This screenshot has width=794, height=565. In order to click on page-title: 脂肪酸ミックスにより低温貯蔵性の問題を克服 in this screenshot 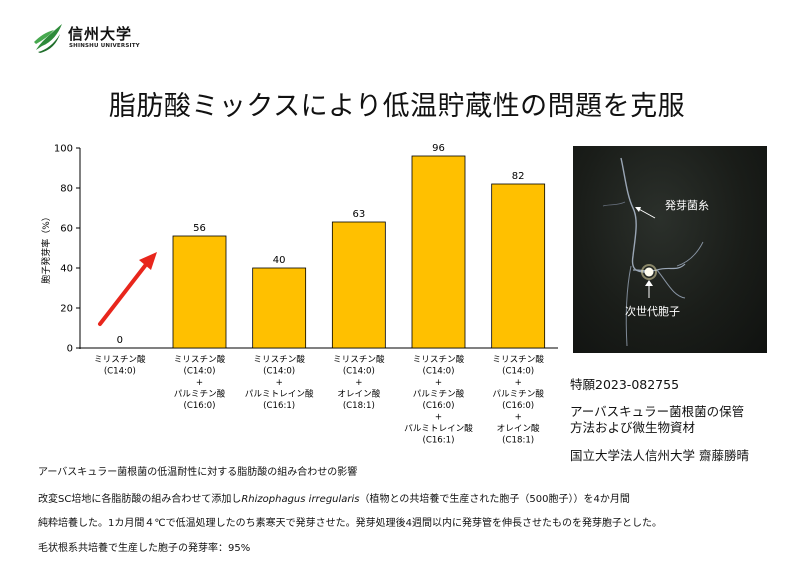, I will do `click(397, 106)`.